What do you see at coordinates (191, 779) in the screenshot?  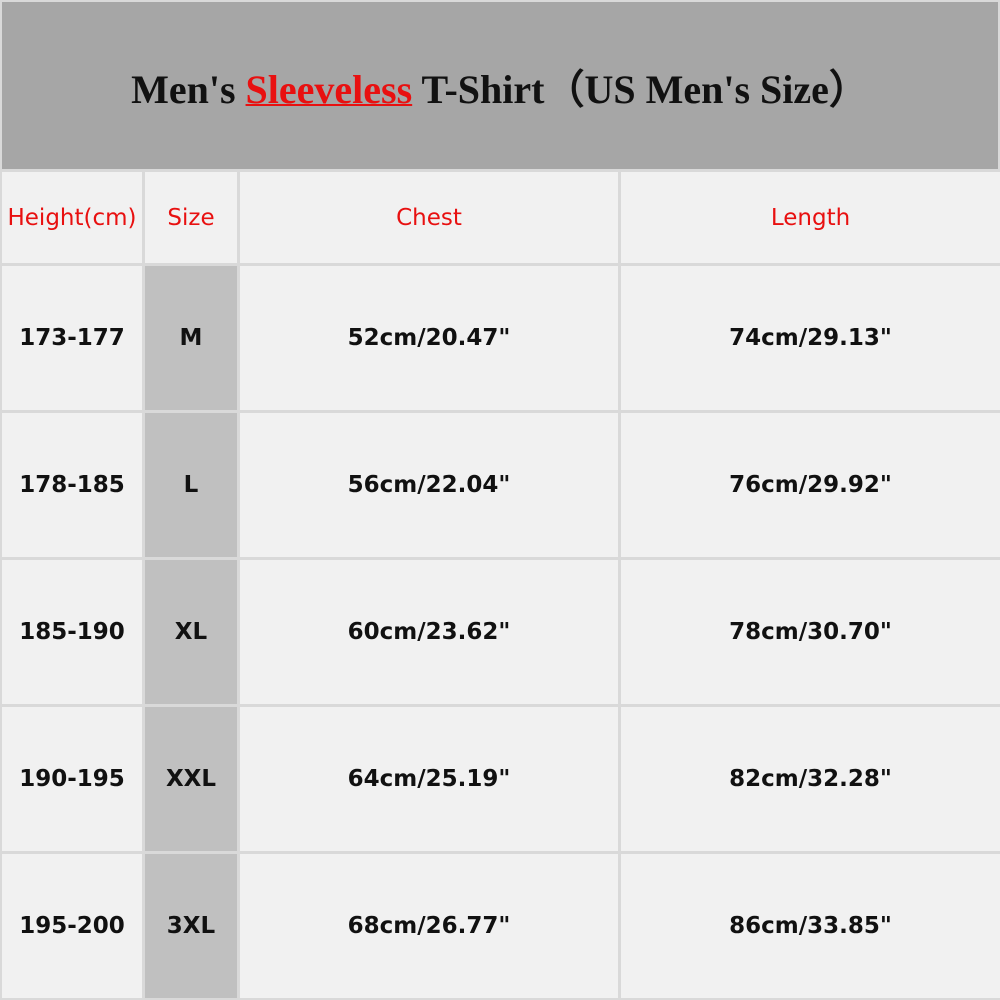 I see `cell-size: XXL` at bounding box center [191, 779].